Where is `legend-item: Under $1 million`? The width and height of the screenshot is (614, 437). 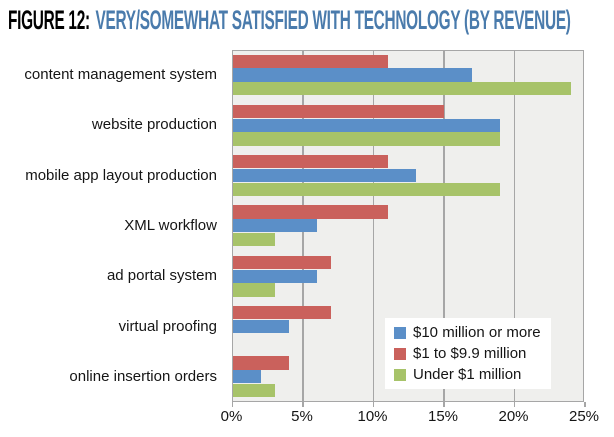 legend-item: Under $1 million is located at coordinates (467, 374).